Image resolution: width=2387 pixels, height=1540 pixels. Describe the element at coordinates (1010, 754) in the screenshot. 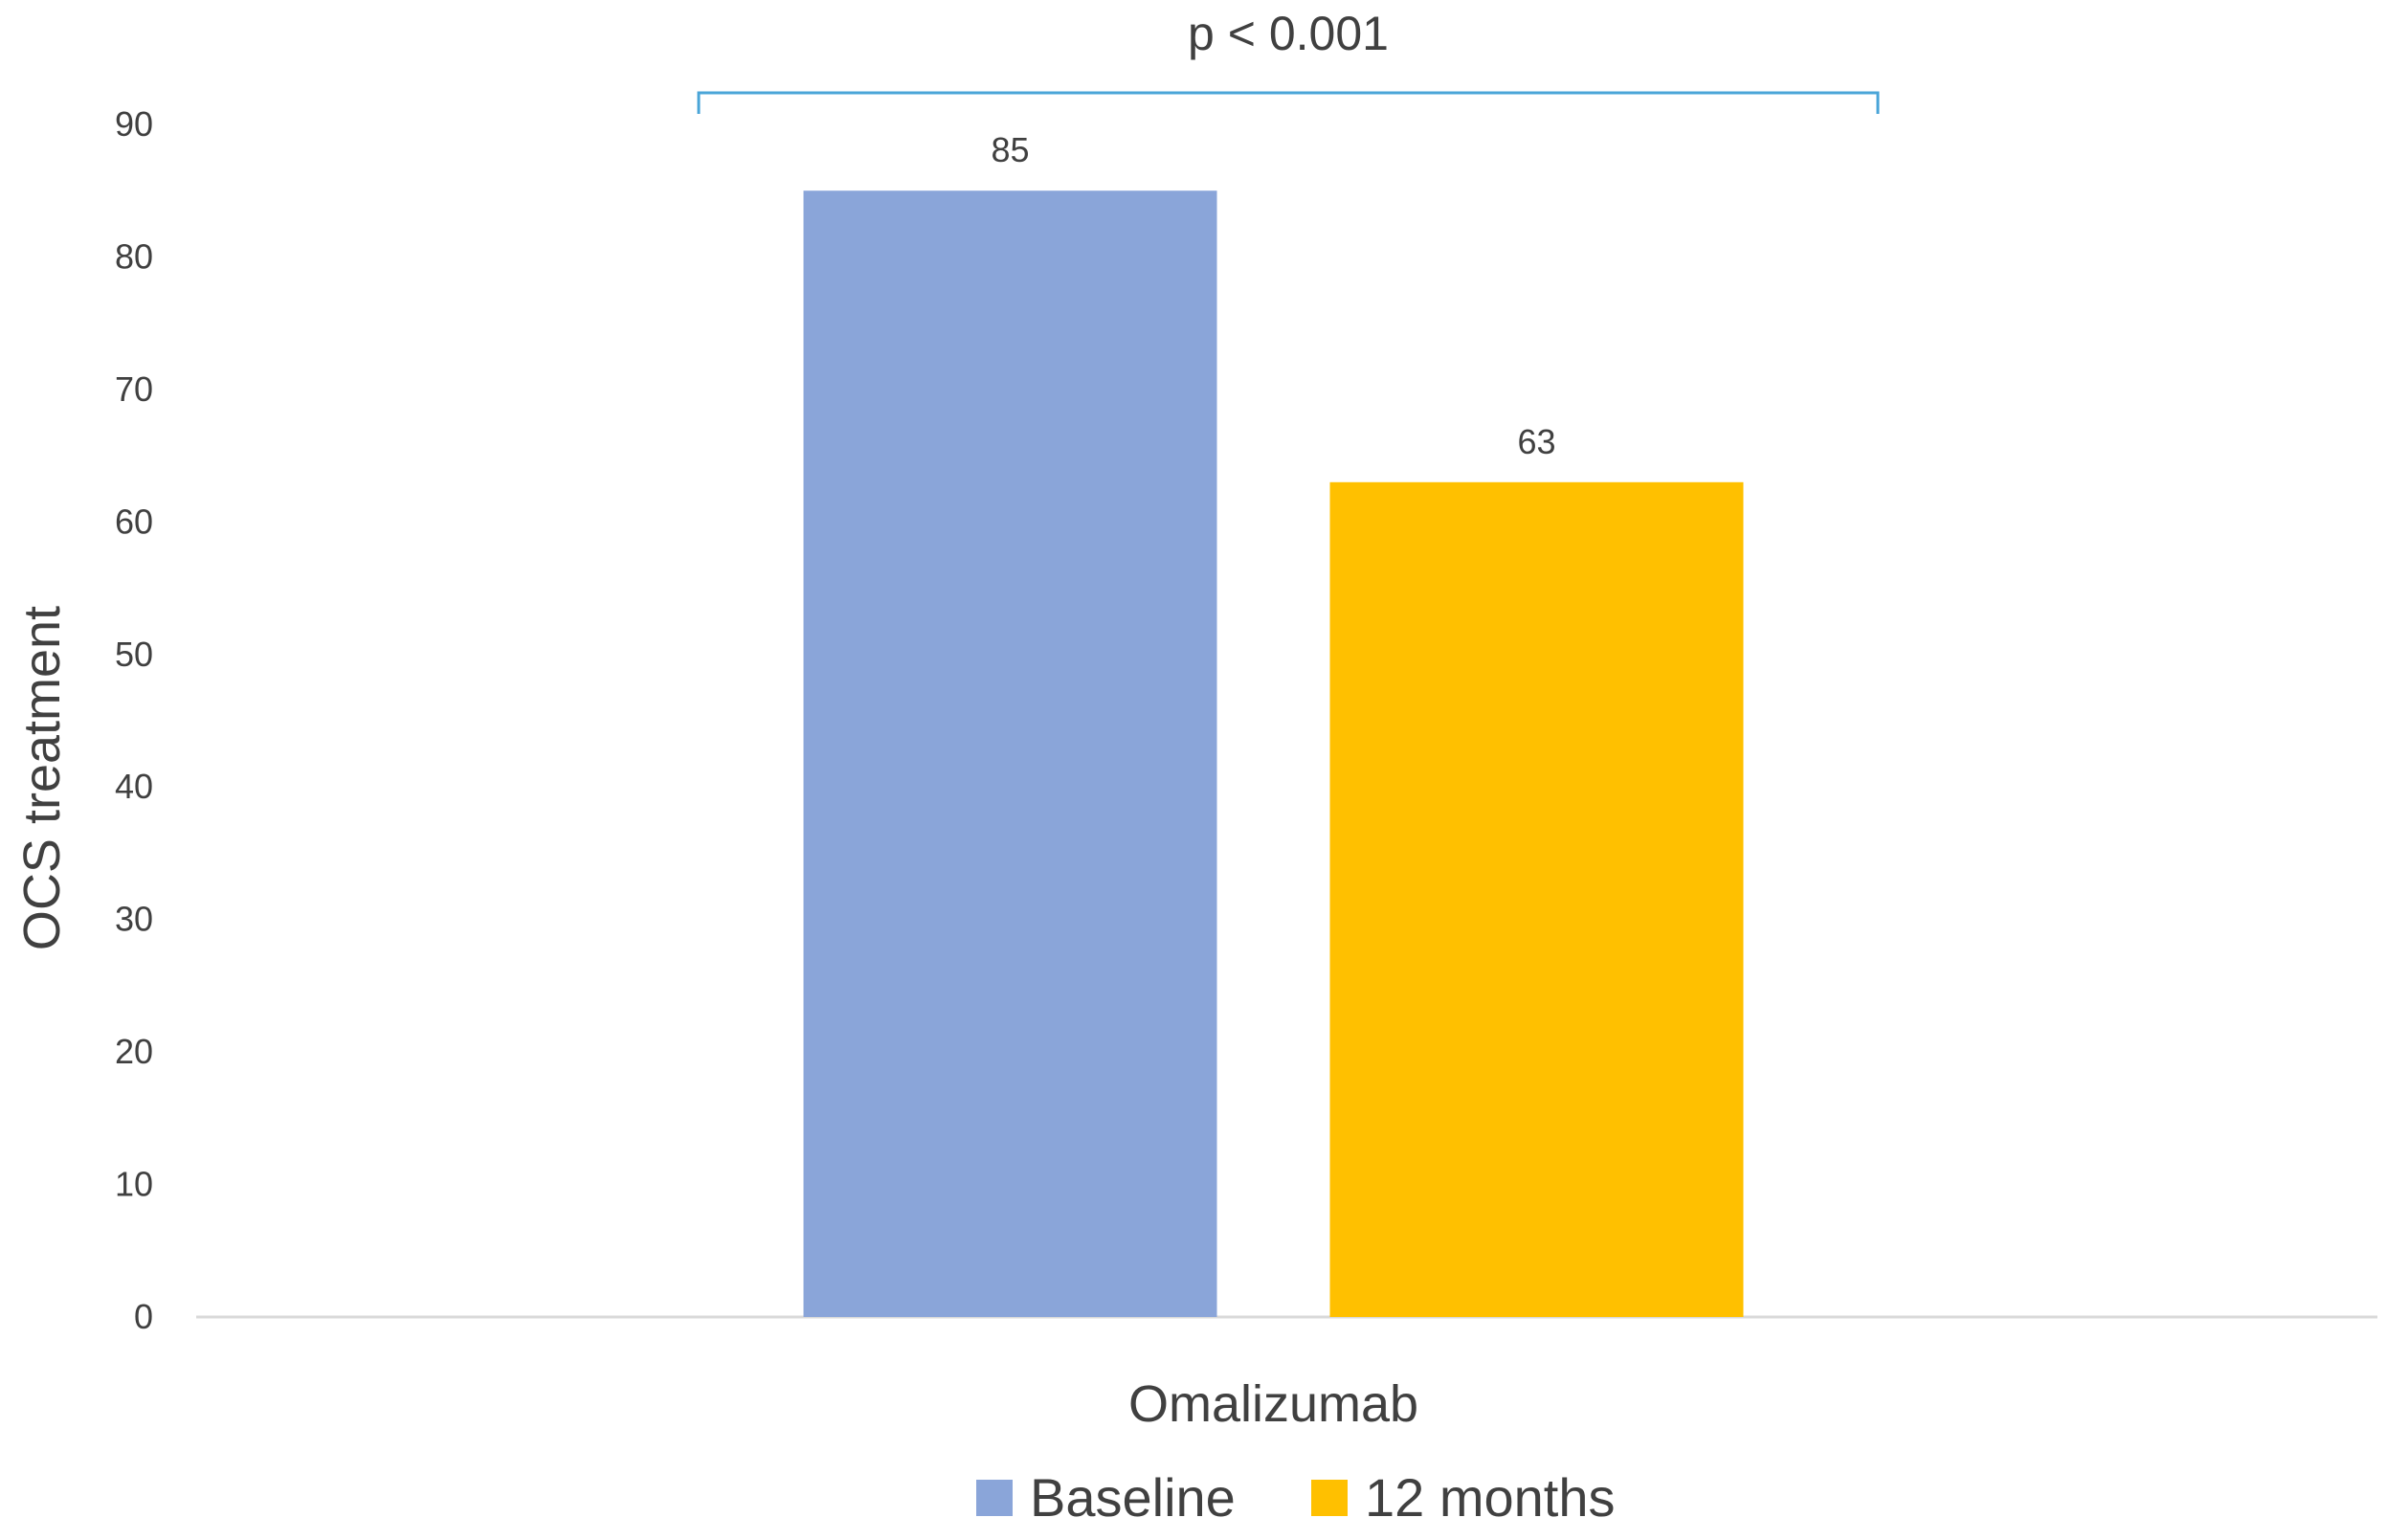

I see `bar-baseline` at that location.